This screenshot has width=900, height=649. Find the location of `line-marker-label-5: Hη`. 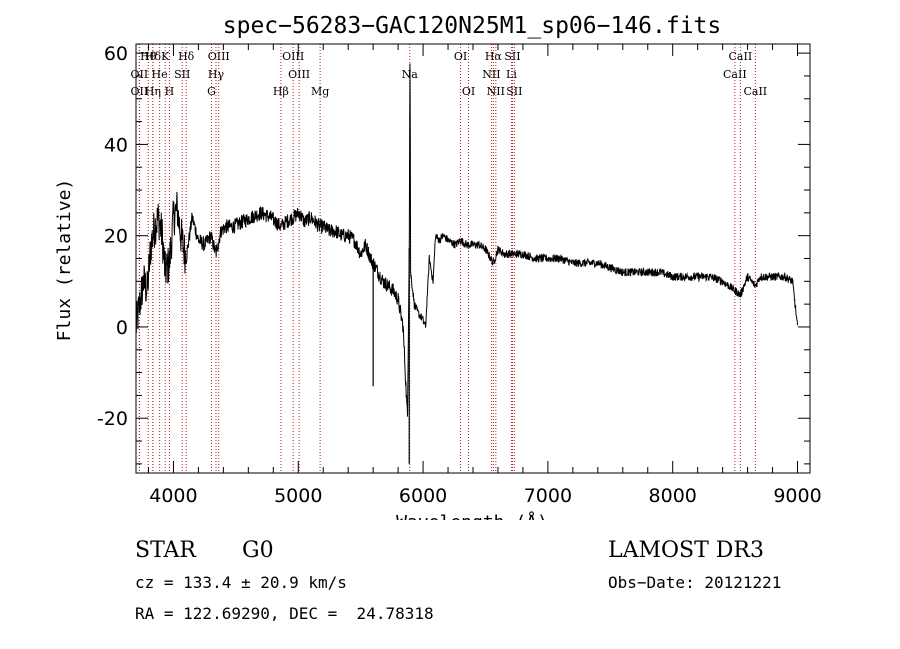

line-marker-label-5: Hη is located at coordinates (153, 91).